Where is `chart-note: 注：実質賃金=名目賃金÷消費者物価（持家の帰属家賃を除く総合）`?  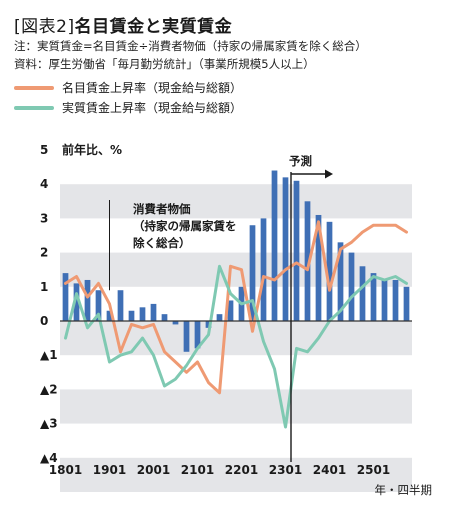
chart-note: 注：実質賃金=名目賃金÷消費者物価（持家の帰属家賃を除く総合） is located at coordinates (190, 46).